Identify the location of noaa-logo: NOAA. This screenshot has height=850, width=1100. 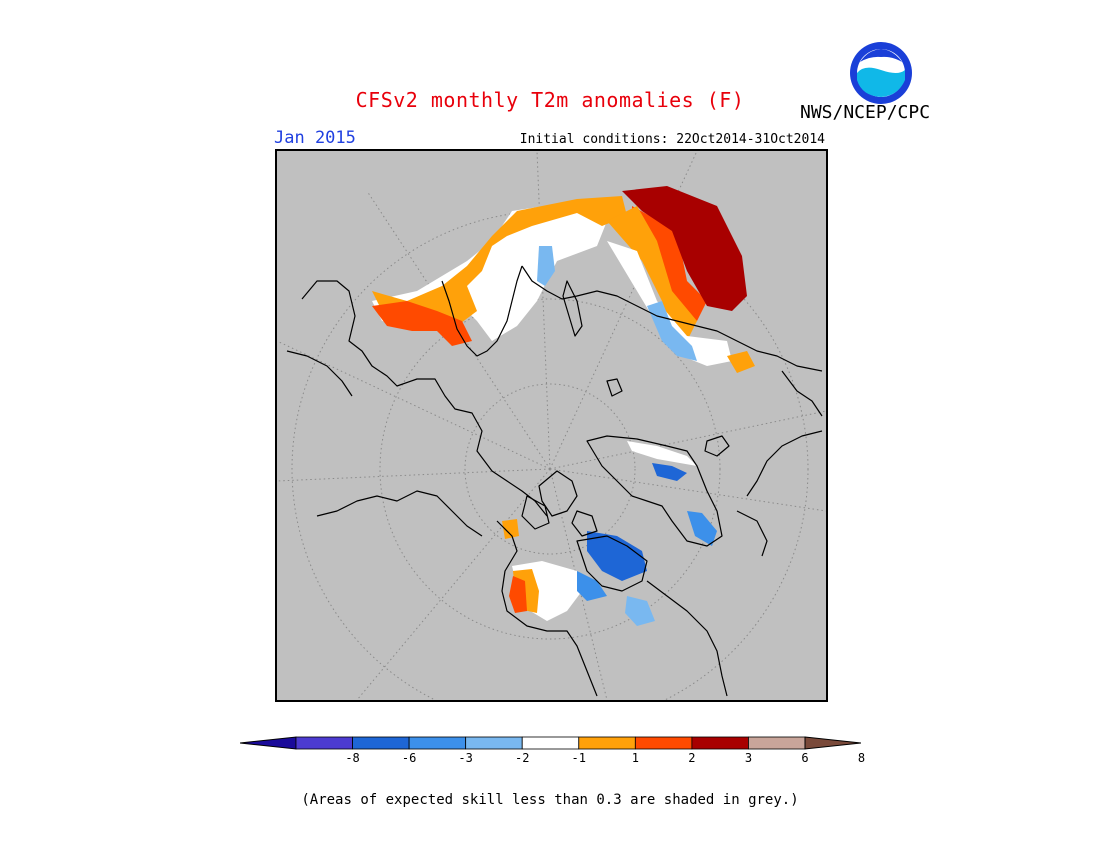
(881, 73).